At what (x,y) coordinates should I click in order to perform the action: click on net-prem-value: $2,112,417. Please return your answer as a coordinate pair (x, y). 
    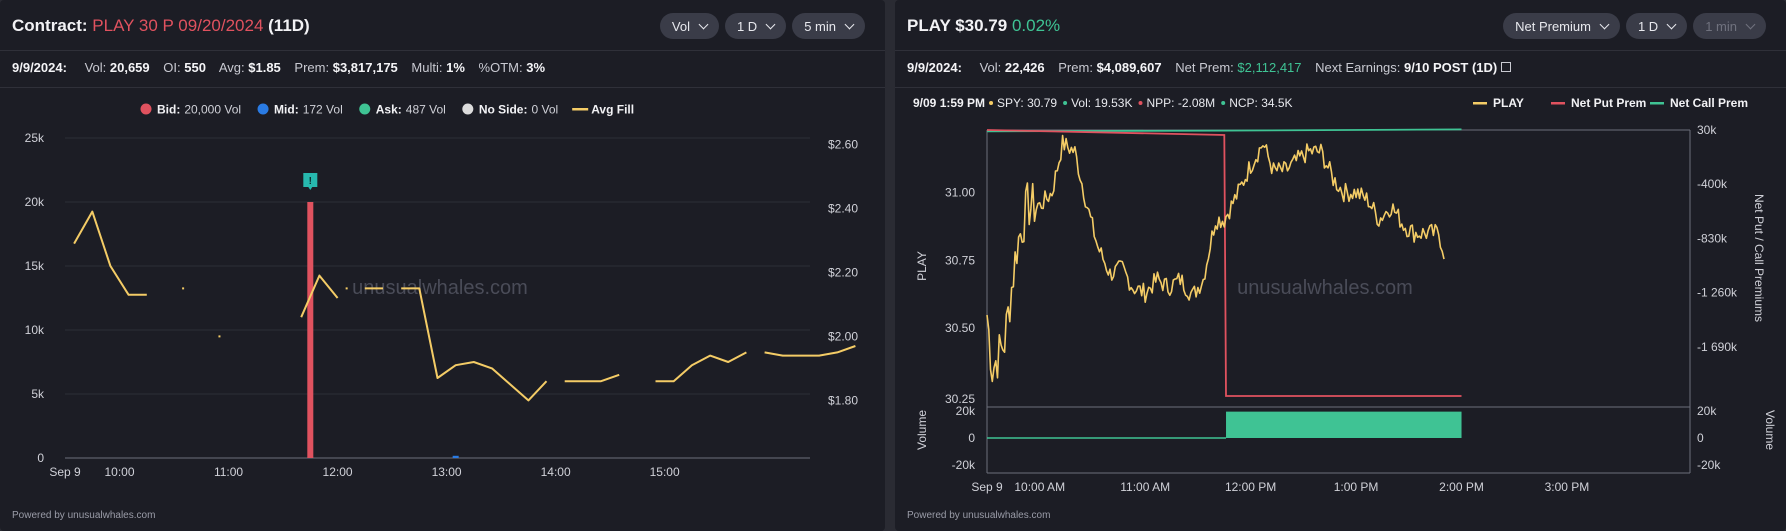
    Looking at the image, I should click on (1269, 67).